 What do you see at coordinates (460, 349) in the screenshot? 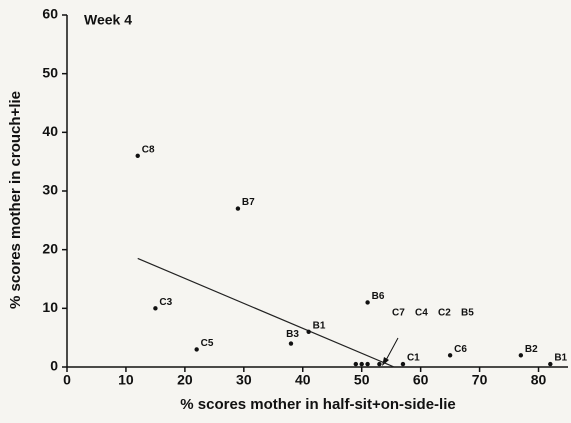
I see `point-label: C6` at bounding box center [460, 349].